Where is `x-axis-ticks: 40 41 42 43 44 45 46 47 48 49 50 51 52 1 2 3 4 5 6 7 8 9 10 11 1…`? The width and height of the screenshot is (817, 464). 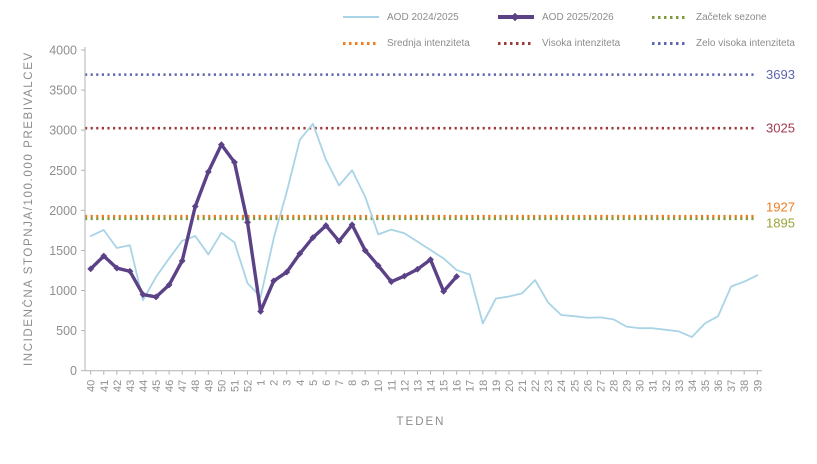
x-axis-ticks: 40 41 42 43 44 45 46 47 48 49 50 51 52 1 2 3 4 5 6 7 8 9 10 11 1… is located at coordinates (425, 381).